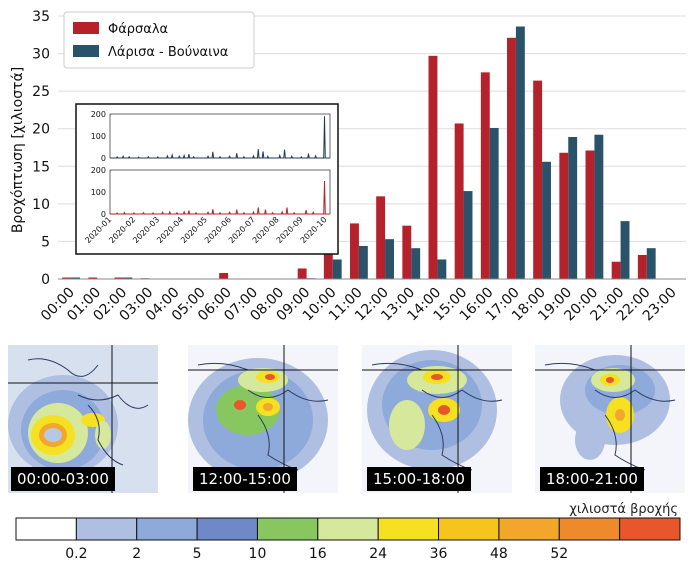 The image size is (700, 570). Describe the element at coordinates (220, 197) in the screenshot. I see `inset-line-farsala` at that location.